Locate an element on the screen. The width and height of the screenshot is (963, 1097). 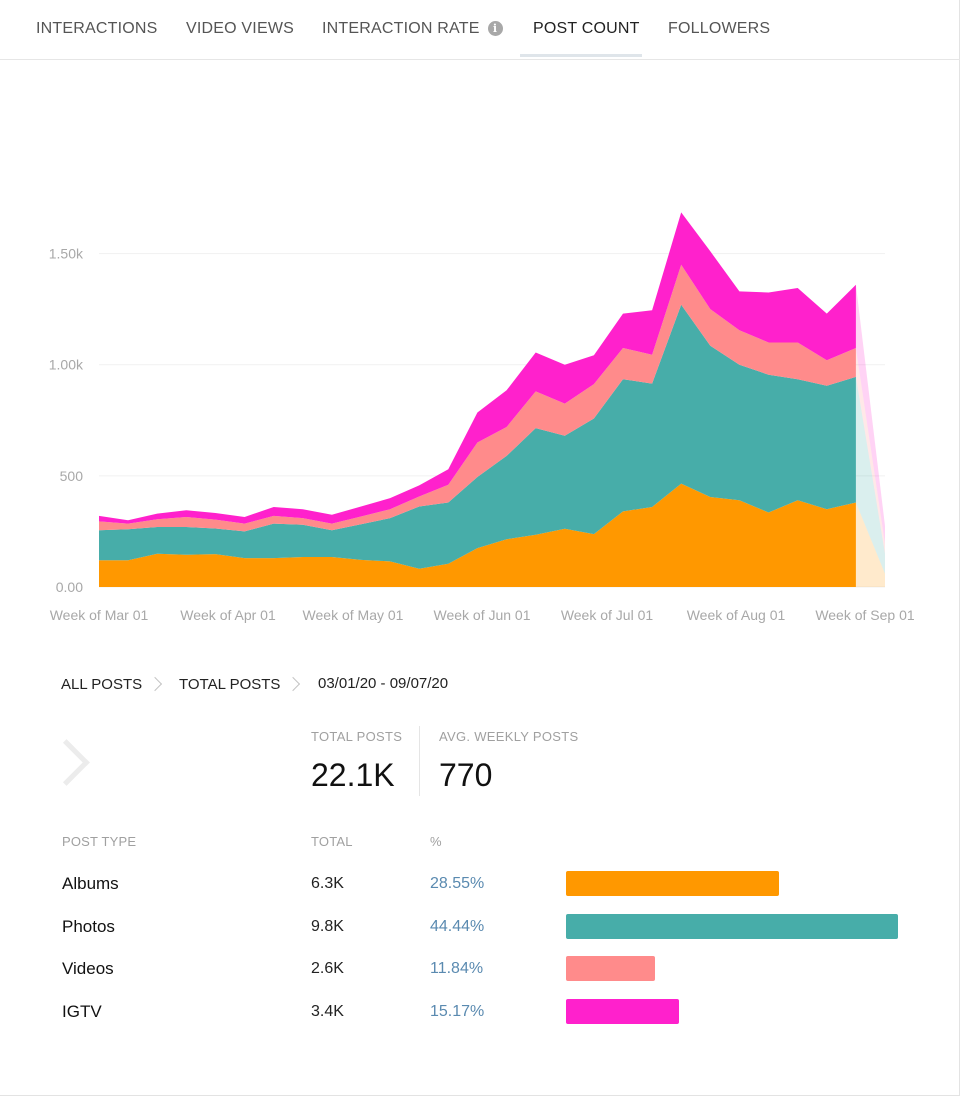
table-row: Albums 6.3K 28.55% is located at coordinates (480, 887).